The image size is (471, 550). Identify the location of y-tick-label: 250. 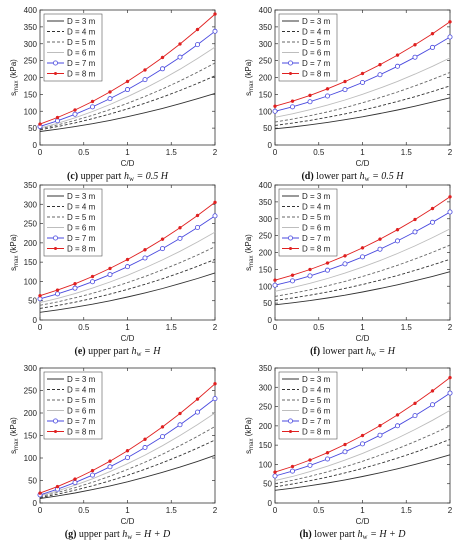
(266, 407).